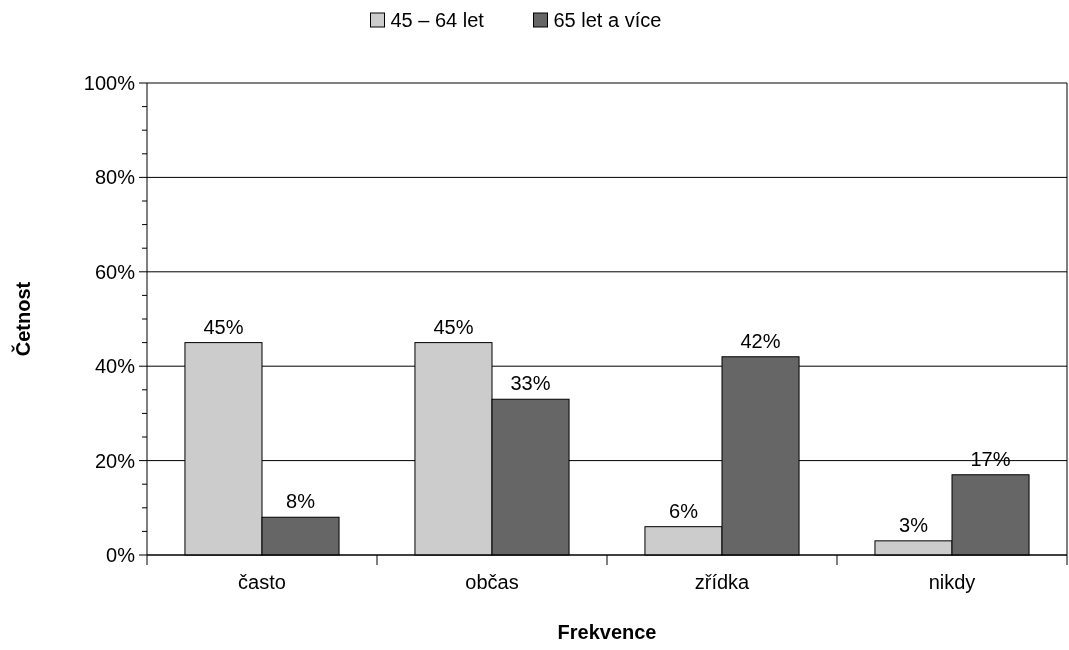 This screenshot has height=650, width=1069. I want to click on y-axis-title: Četnost, so click(22, 319).